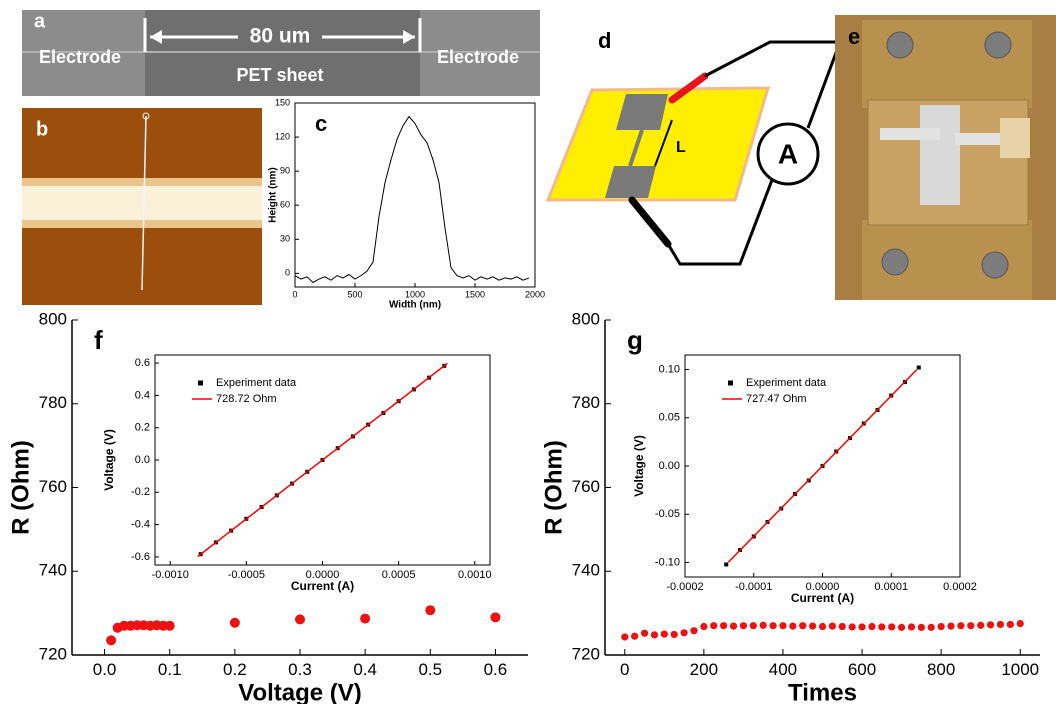 This screenshot has width=1056, height=704. What do you see at coordinates (669, 369) in the screenshot?
I see `y-tick-label: 0.10` at bounding box center [669, 369].